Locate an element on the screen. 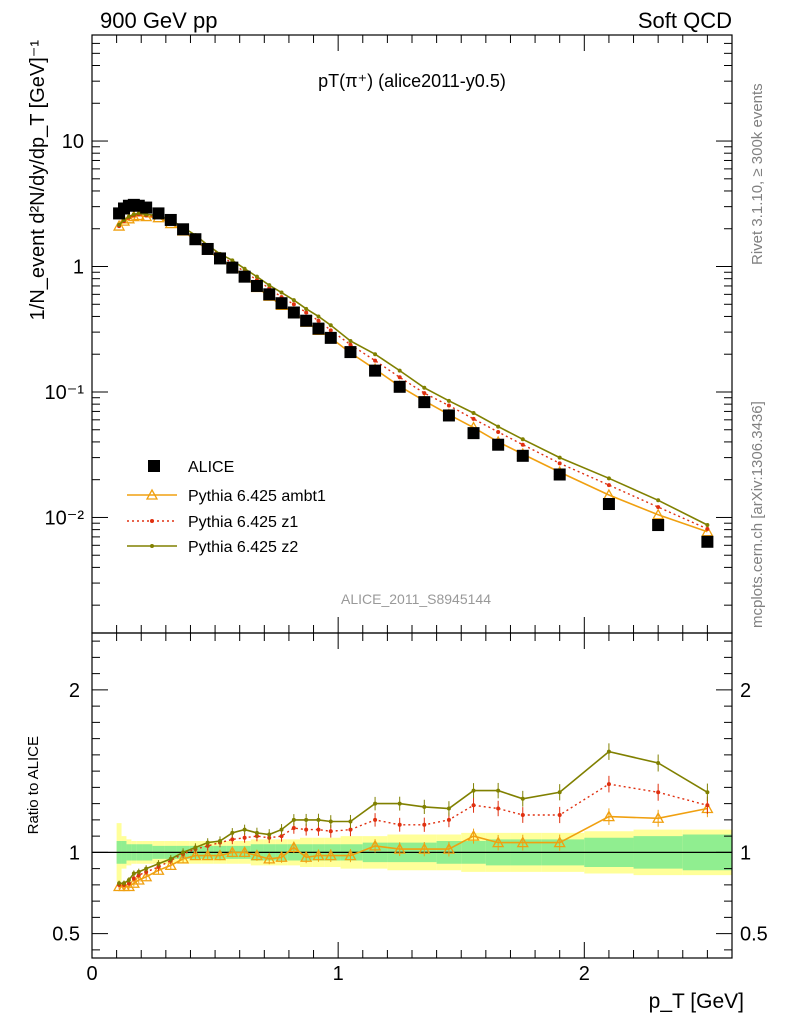 The width and height of the screenshot is (786, 1024). watermark: ALICE_2011_S8945144 is located at coordinates (416, 599).